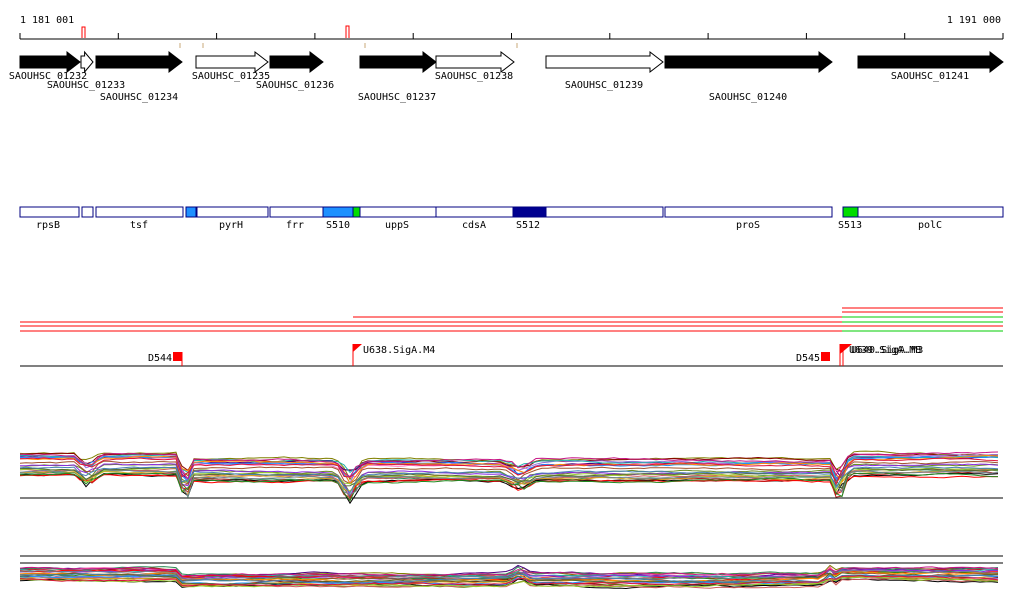 The image size is (1024, 611). Describe the element at coordinates (748, 225) in the screenshot. I see `segment-label: proS` at that location.